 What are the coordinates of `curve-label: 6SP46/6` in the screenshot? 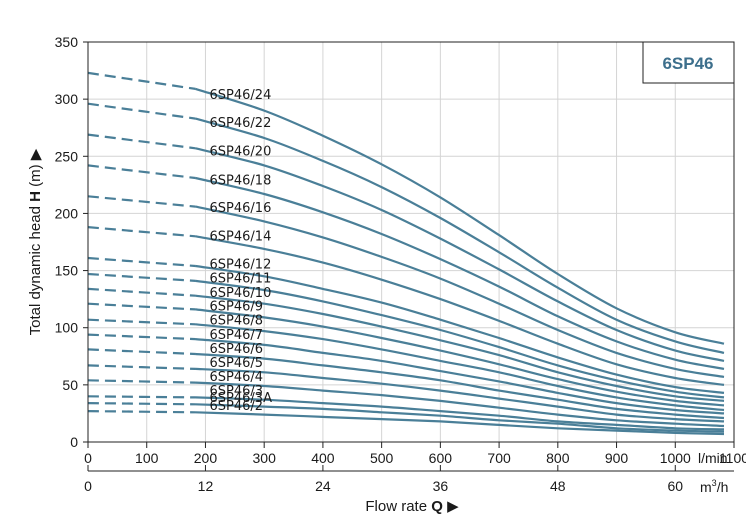 It's located at (237, 349).